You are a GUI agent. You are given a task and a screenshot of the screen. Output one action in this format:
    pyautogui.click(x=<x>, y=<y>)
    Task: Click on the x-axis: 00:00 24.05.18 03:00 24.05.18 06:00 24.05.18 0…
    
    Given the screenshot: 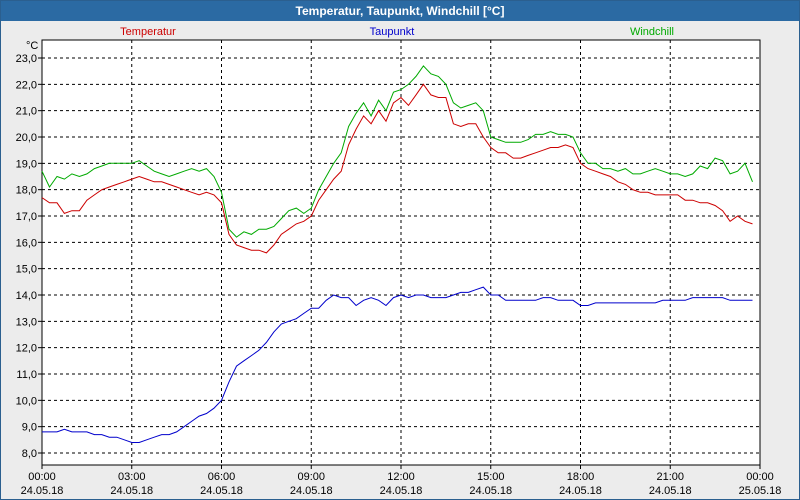 What is the action you would take?
    pyautogui.click(x=401, y=481)
    